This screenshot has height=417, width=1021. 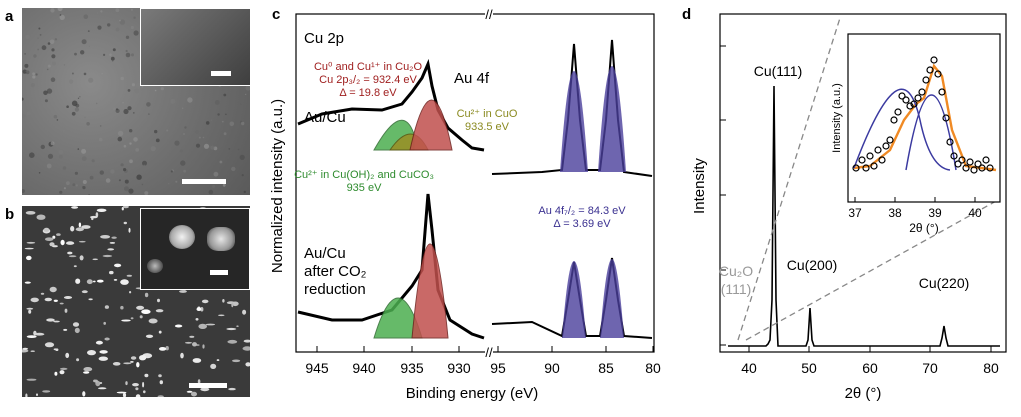 What do you see at coordinates (809, 368) in the screenshot?
I see `d-tick-50: 50` at bounding box center [809, 368].